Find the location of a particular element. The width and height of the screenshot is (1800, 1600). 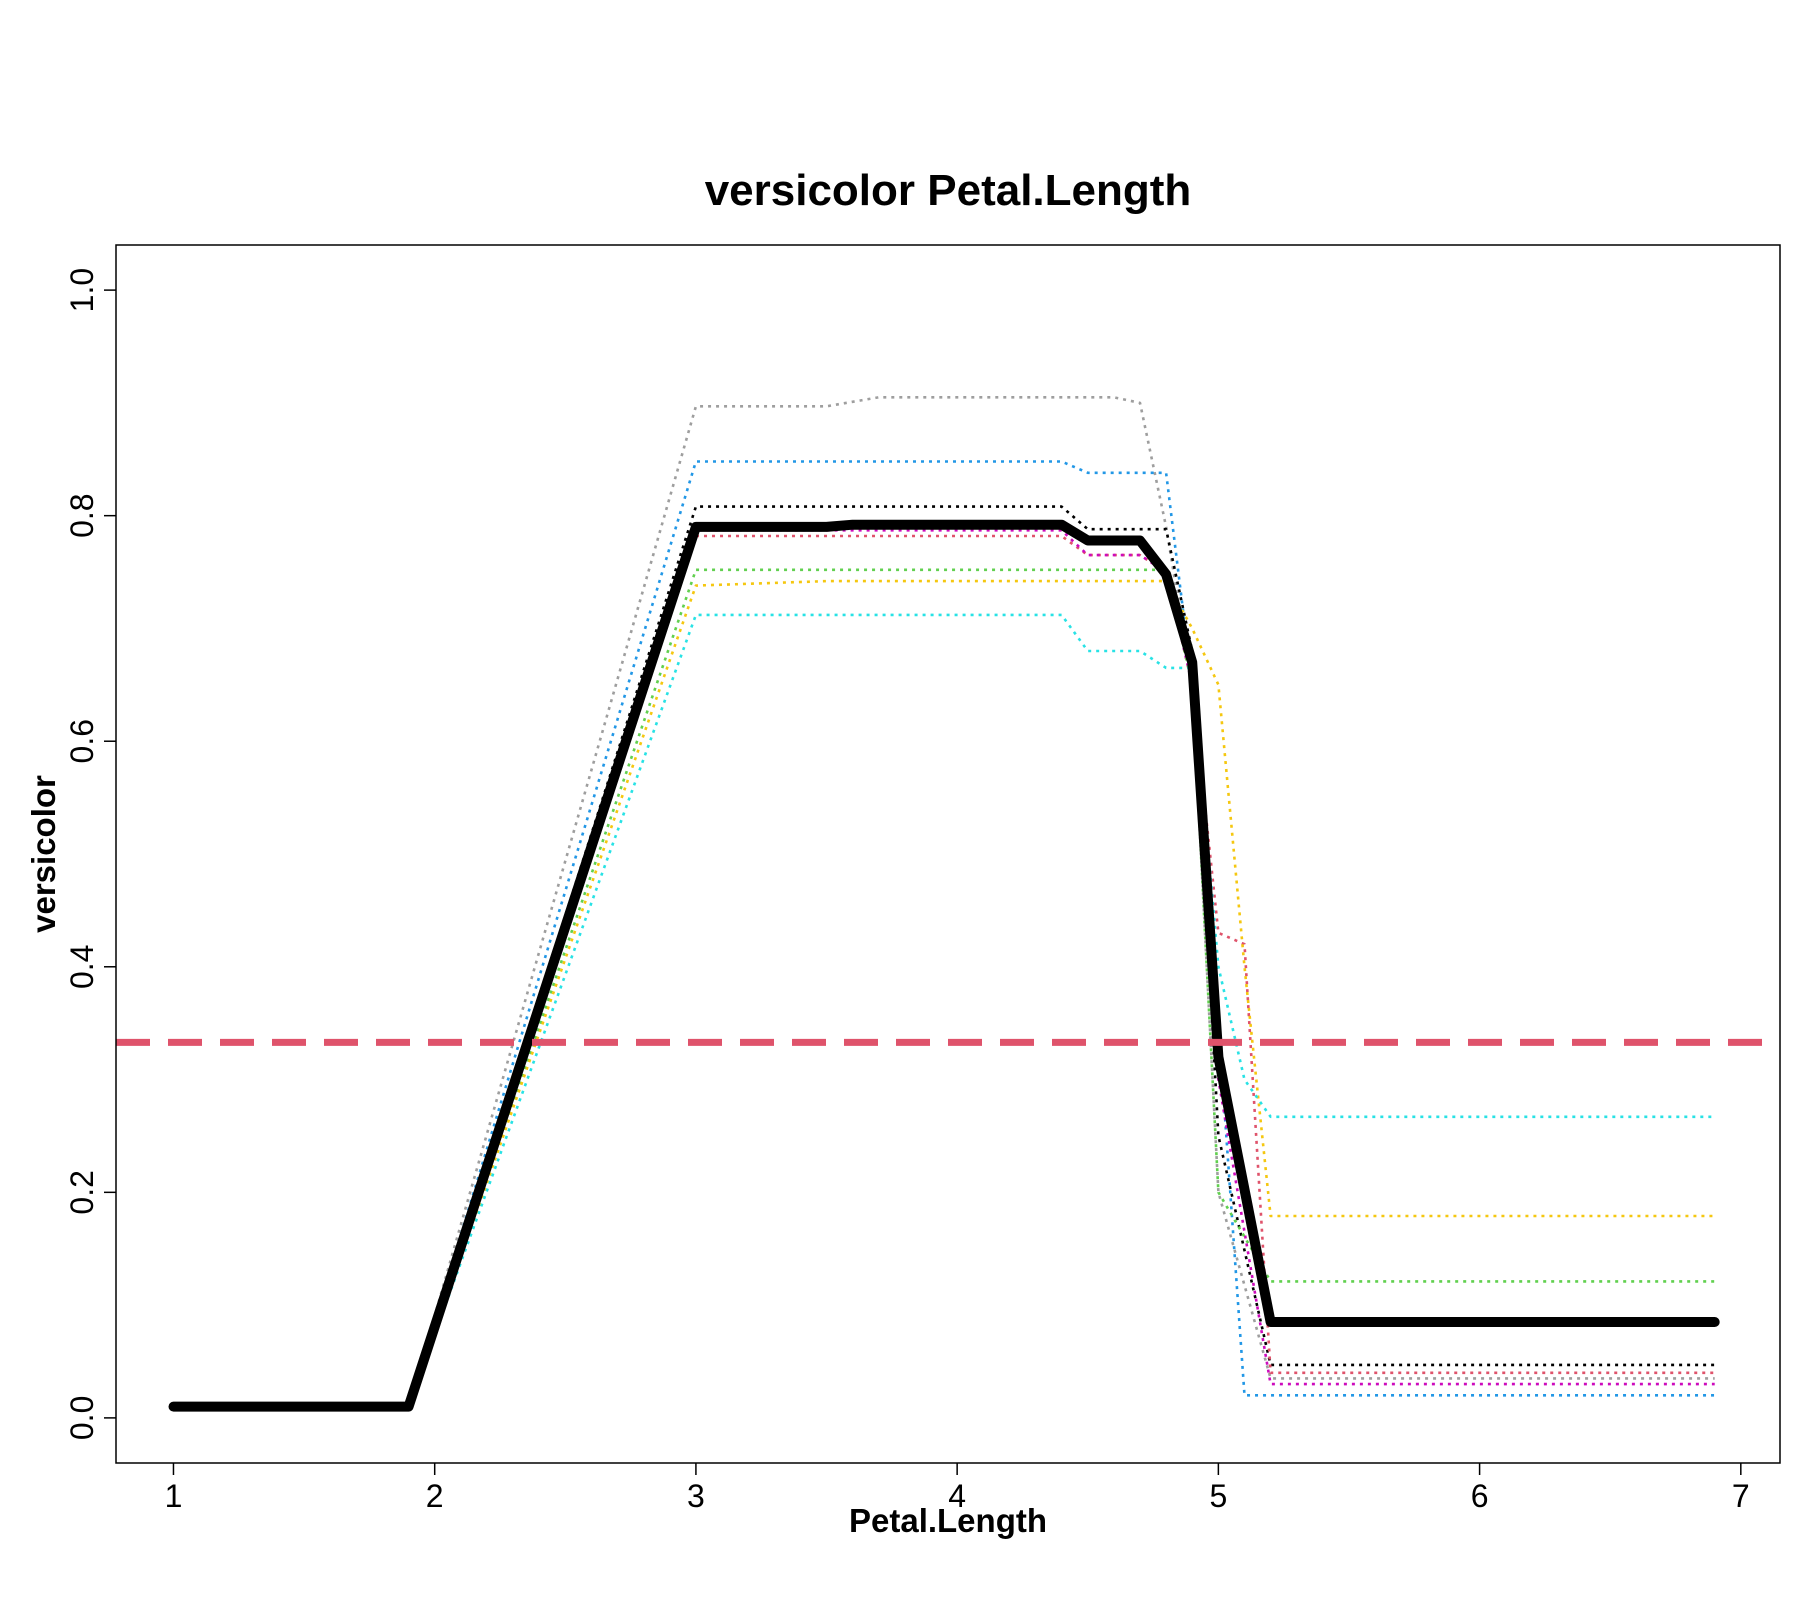

x-tick-label: 6 is located at coordinates (1480, 1496).